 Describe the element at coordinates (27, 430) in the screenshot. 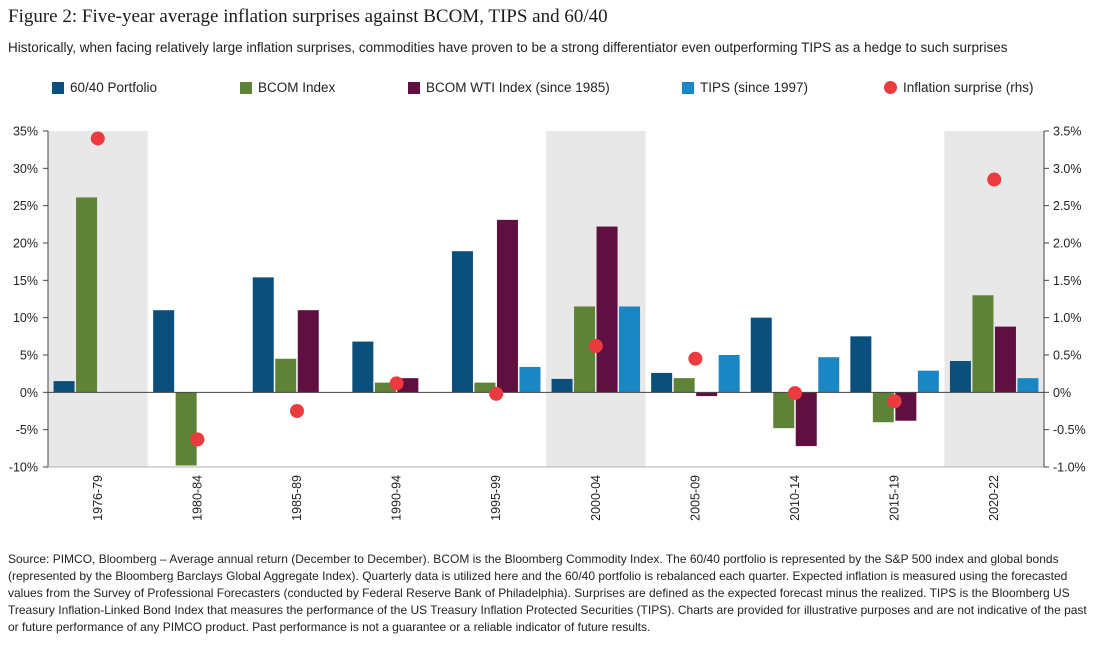

I see `y-left-tick-label: -5%` at that location.